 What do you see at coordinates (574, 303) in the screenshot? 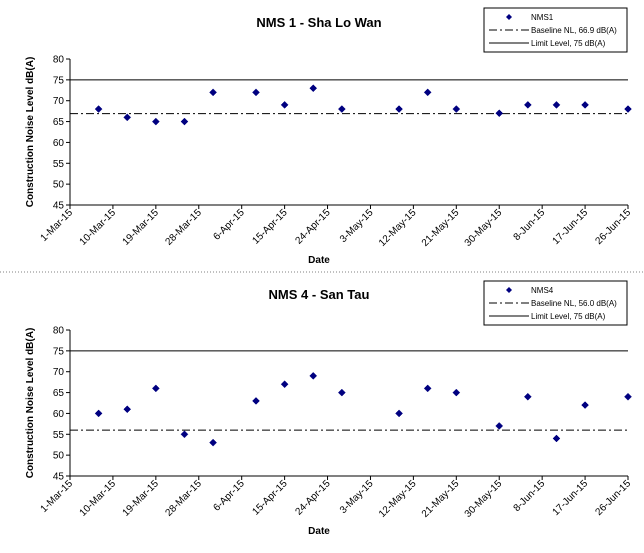
I see `legend-label: Baseline NL, 56.0 dB(A)` at bounding box center [574, 303].